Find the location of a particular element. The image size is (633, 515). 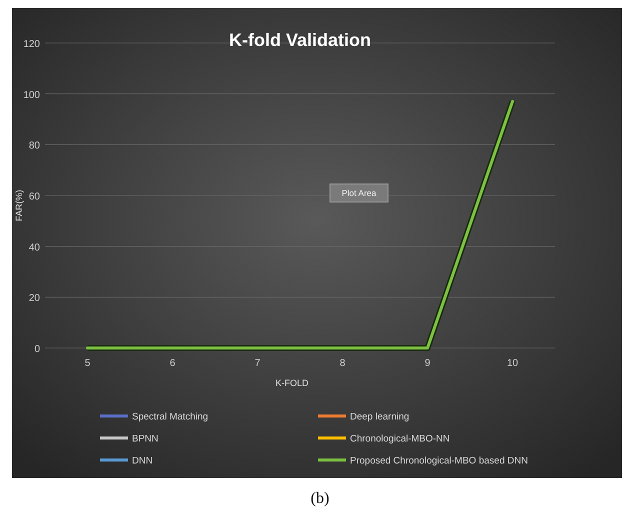

chart-title: K-fold Validation is located at coordinates (300, 40).